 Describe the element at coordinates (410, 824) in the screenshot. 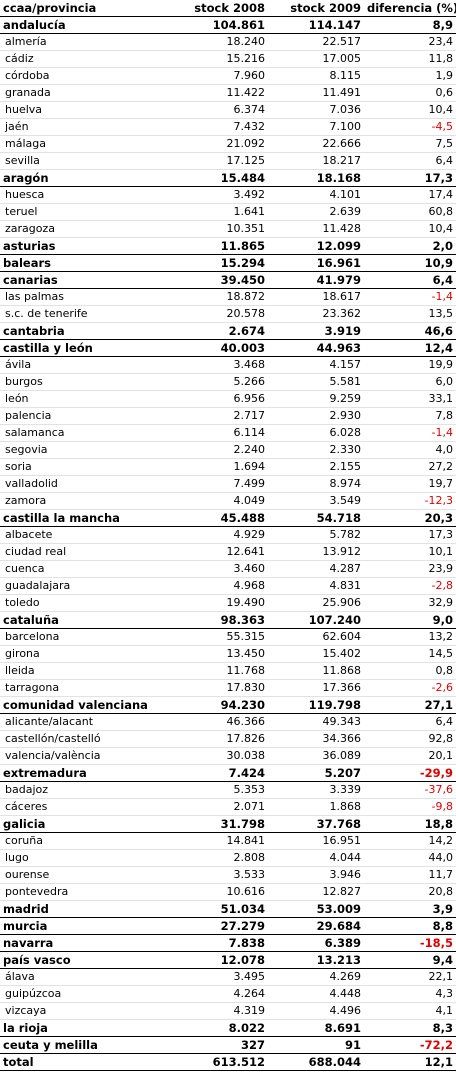

I see `row-difference: 18,8` at that location.